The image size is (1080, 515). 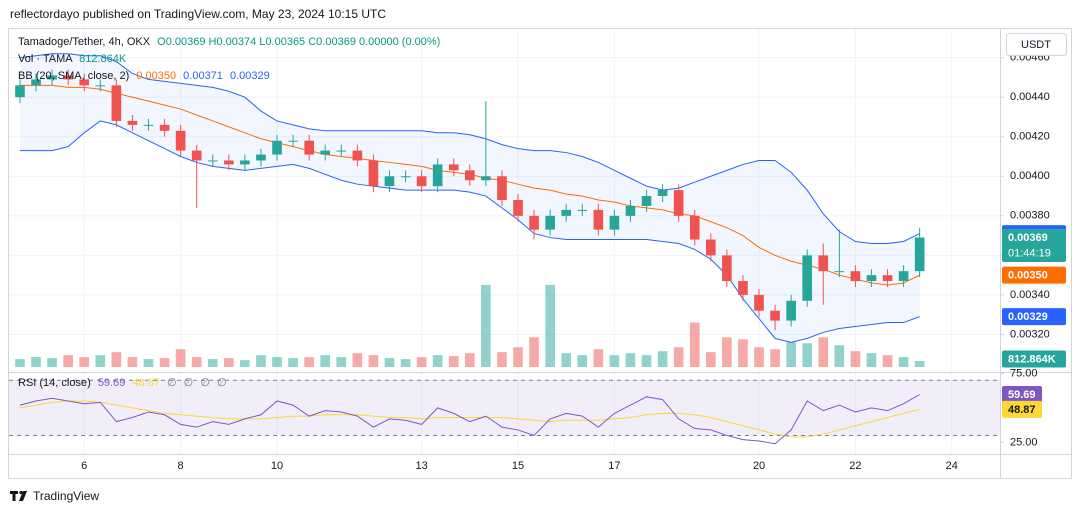 I want to click on legend-rsi-ma: 48.87, so click(x=146, y=383).